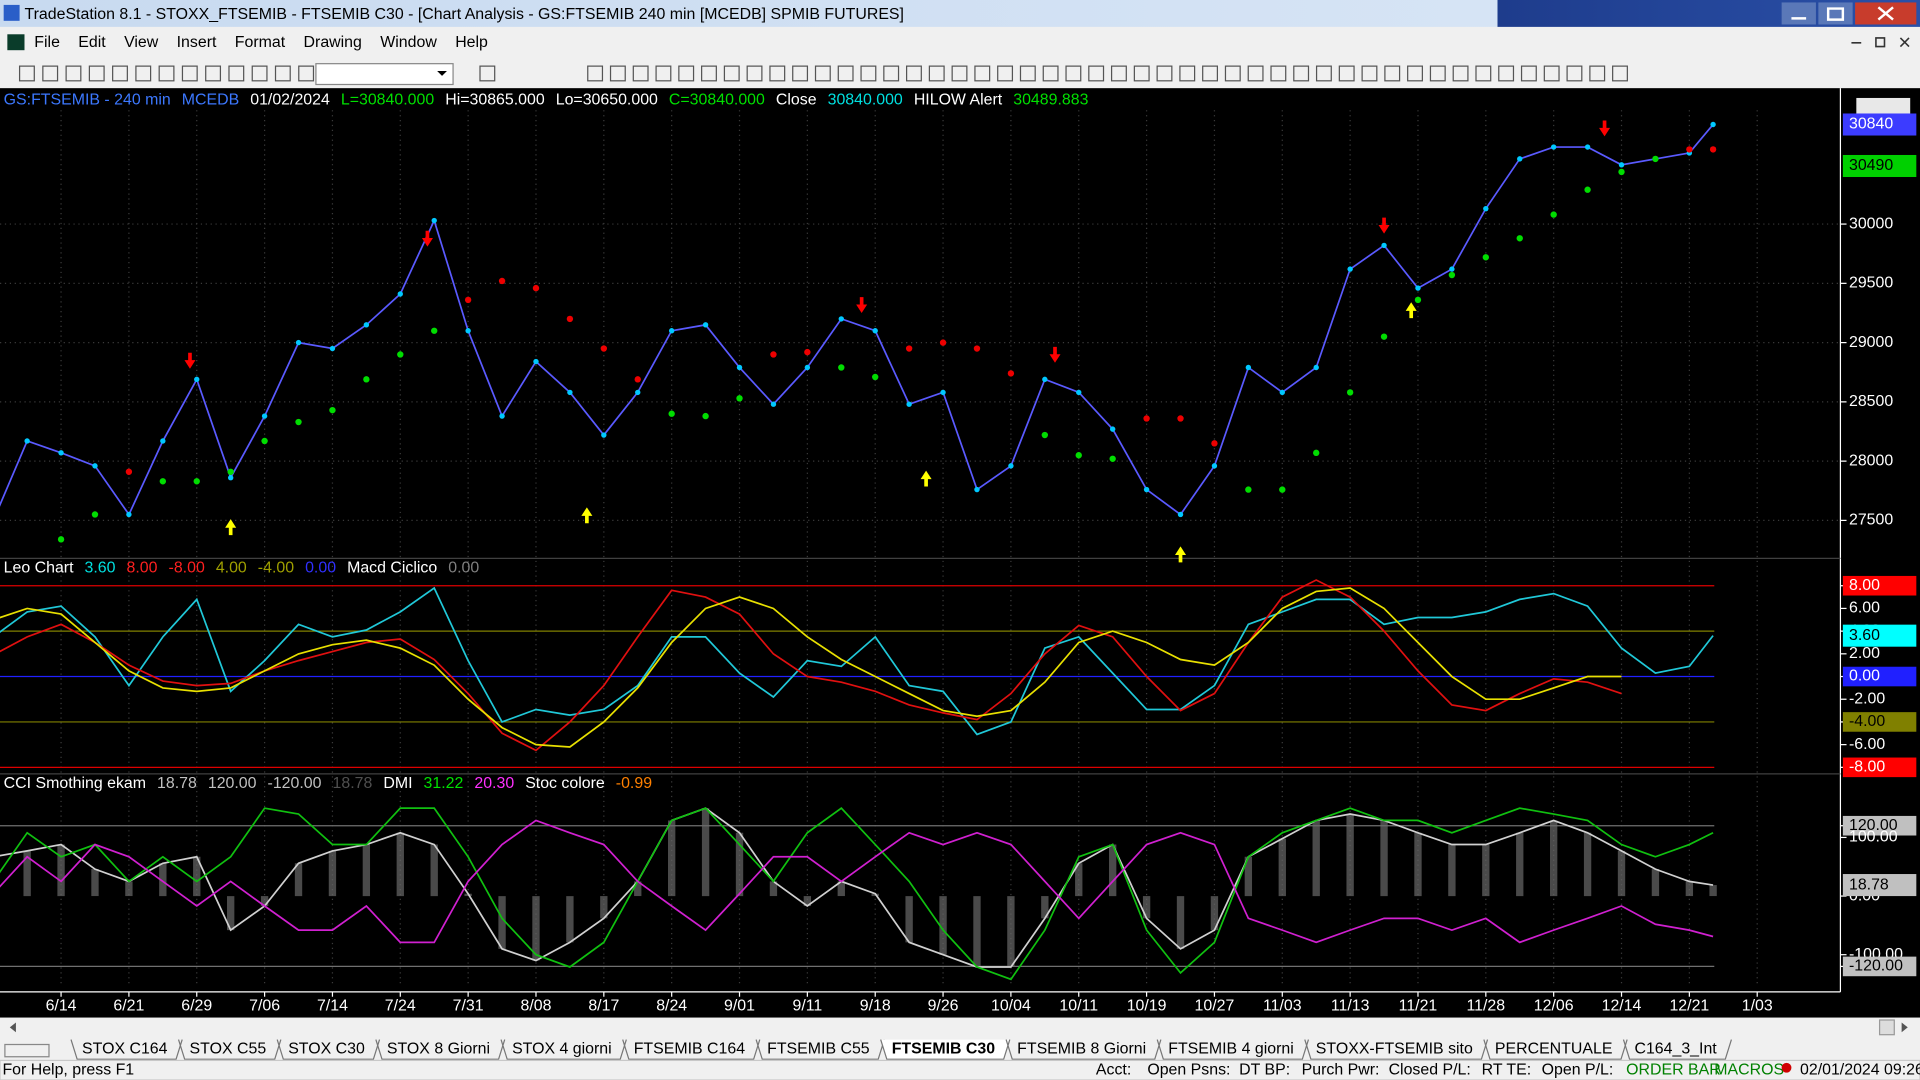 This screenshot has height=1080, width=1920. What do you see at coordinates (141, 42) in the screenshot?
I see `menu-item: View` at bounding box center [141, 42].